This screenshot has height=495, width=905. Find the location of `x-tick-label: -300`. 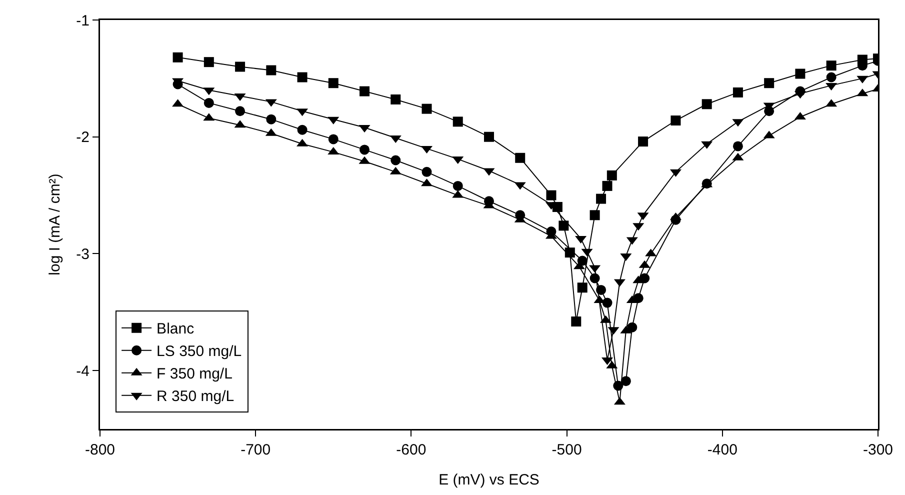

x-tick-label: -300 is located at coordinates (878, 450).